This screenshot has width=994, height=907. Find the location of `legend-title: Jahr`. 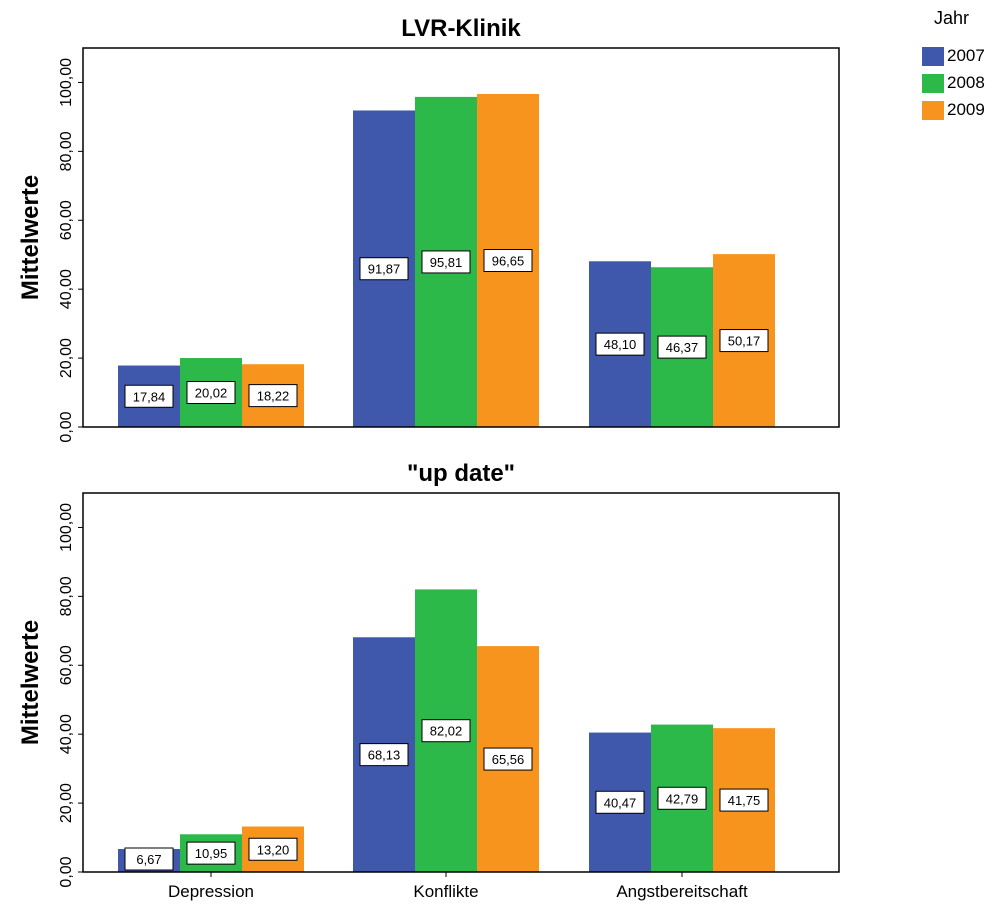

legend-title: Jahr is located at coordinates (952, 18).